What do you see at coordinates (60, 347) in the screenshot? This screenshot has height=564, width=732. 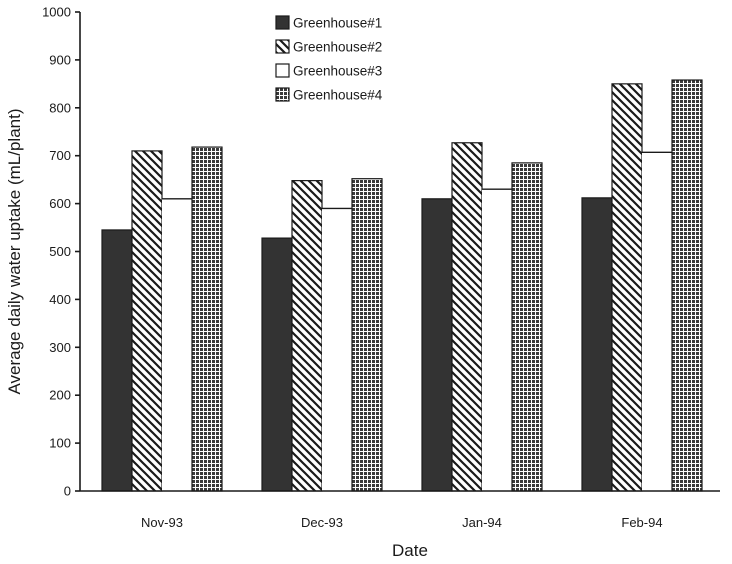 I see `y-tick-label: 300` at bounding box center [60, 347].